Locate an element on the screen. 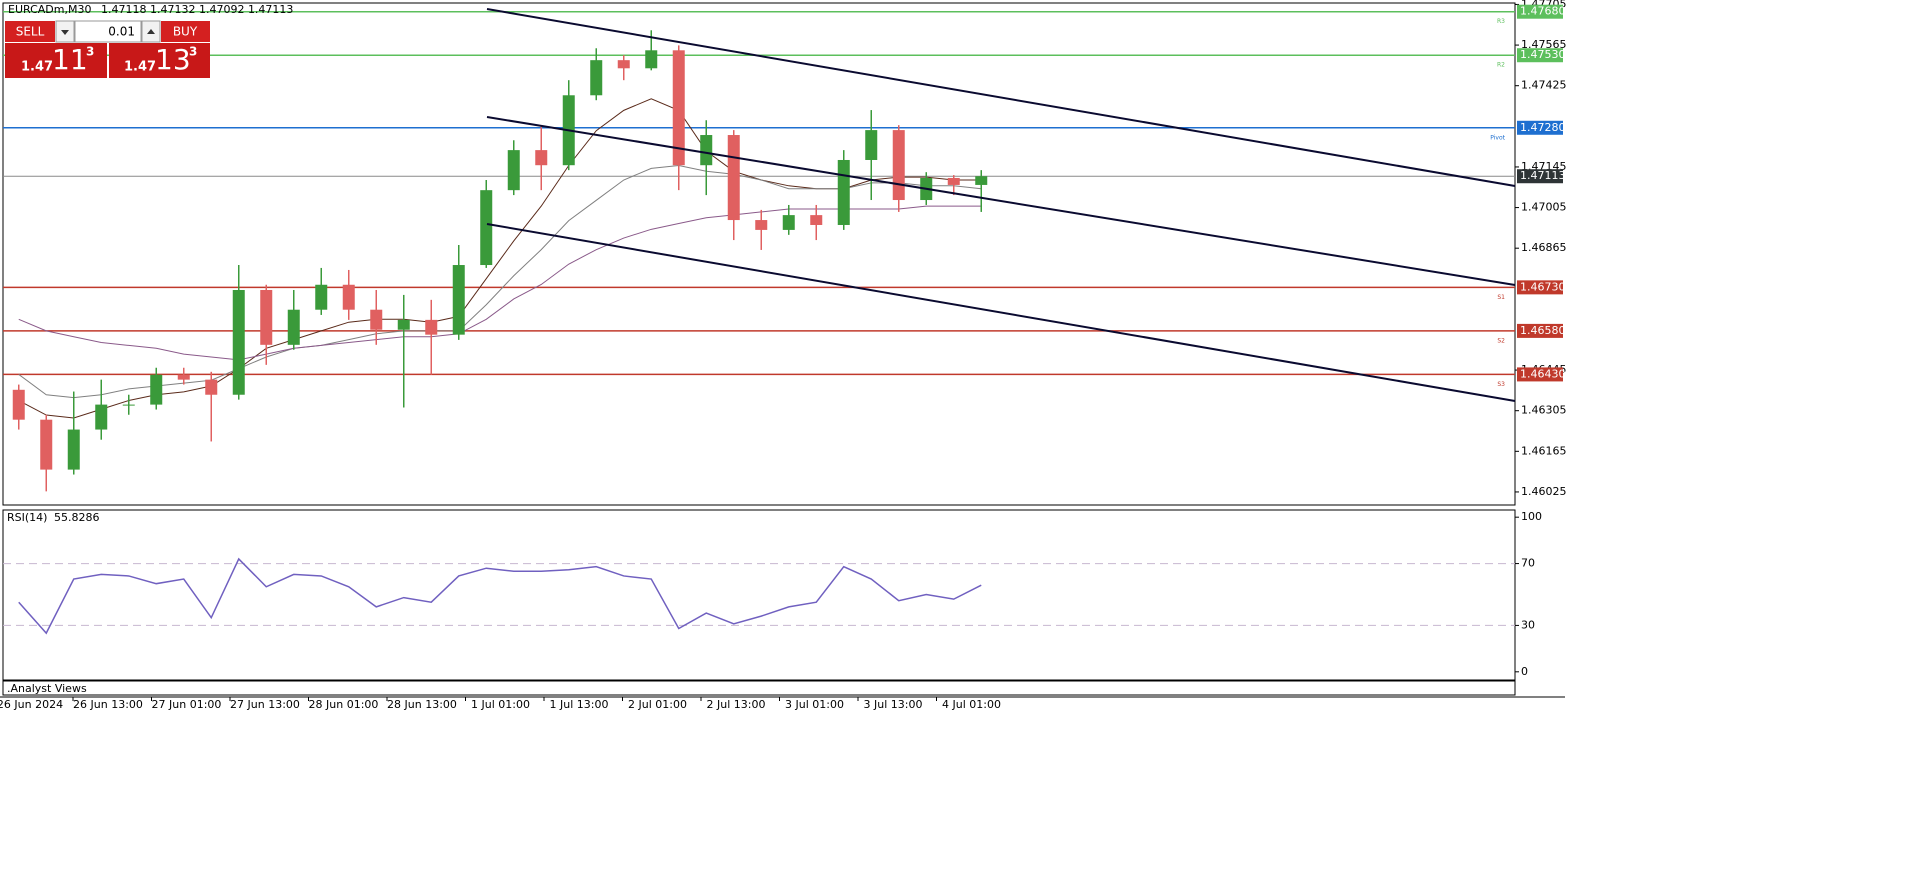  buy-sup: 3 is located at coordinates (193, 52).